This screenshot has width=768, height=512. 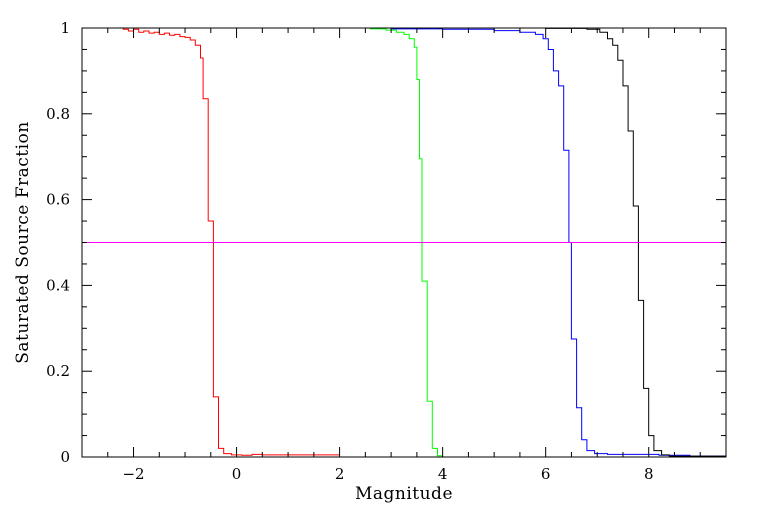 I want to click on y-axis-title: Saturated Source Fraction, so click(x=23, y=242).